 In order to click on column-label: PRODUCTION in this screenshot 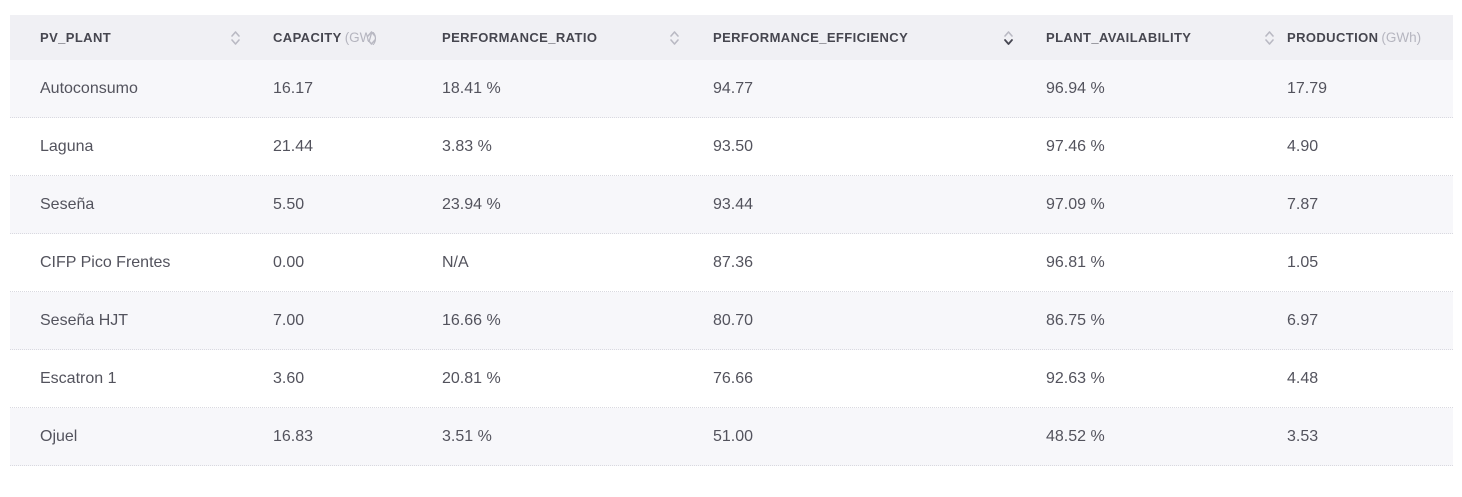, I will do `click(1333, 37)`.